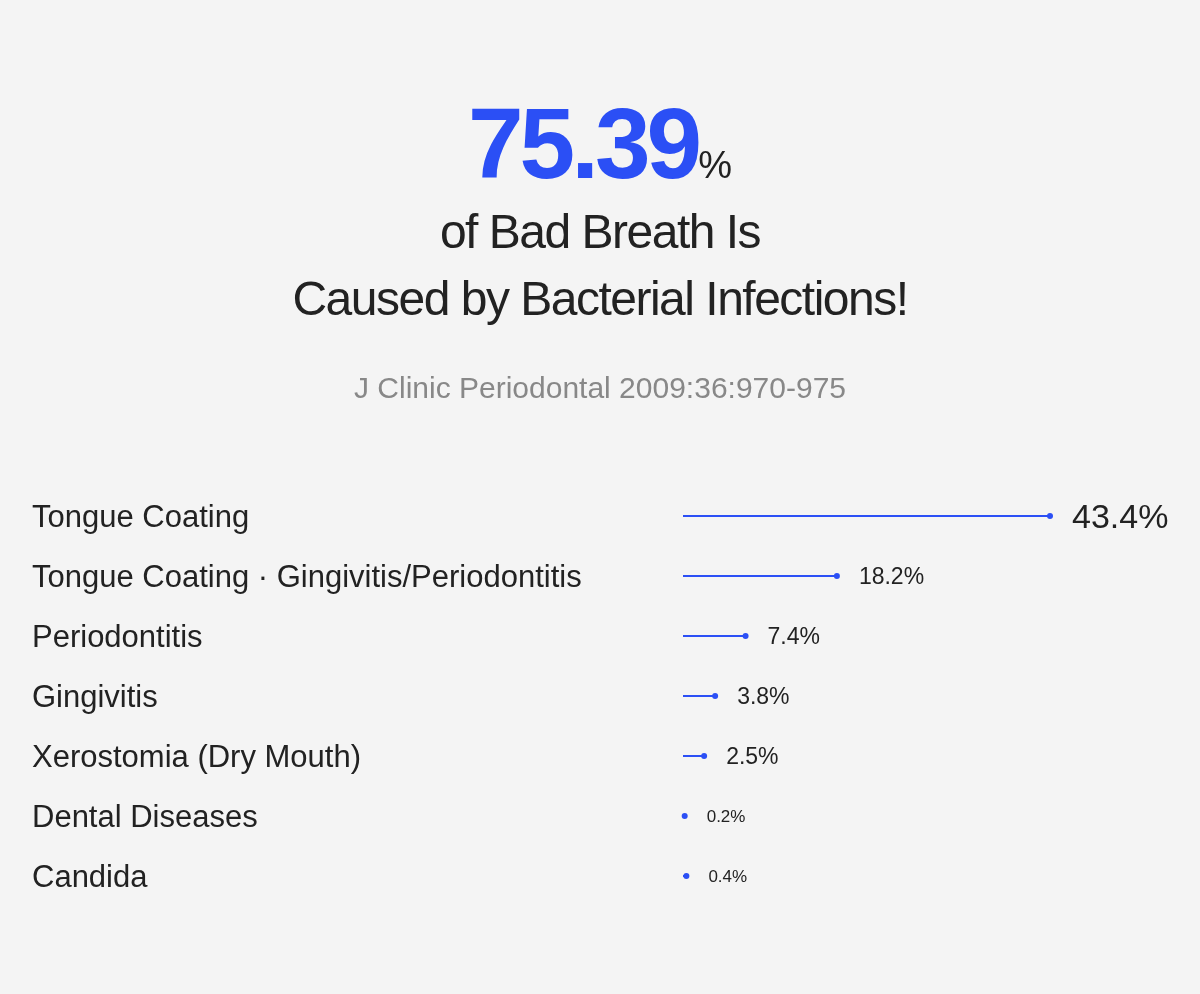  I want to click on data-label: 2.5%, so click(752, 756).